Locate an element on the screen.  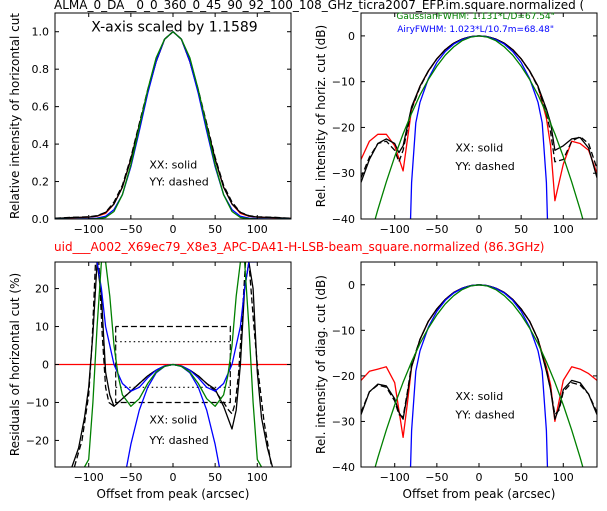
y-tick-label: 0.8 is located at coordinates (41, 69).